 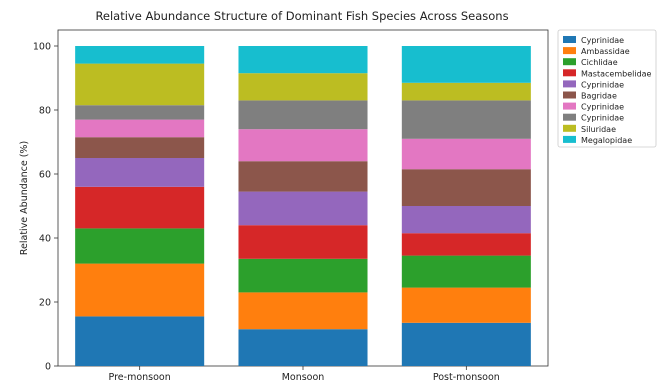 What do you see at coordinates (616, 73) in the screenshot?
I see `legend-label: Mastacembelidae` at bounding box center [616, 73].